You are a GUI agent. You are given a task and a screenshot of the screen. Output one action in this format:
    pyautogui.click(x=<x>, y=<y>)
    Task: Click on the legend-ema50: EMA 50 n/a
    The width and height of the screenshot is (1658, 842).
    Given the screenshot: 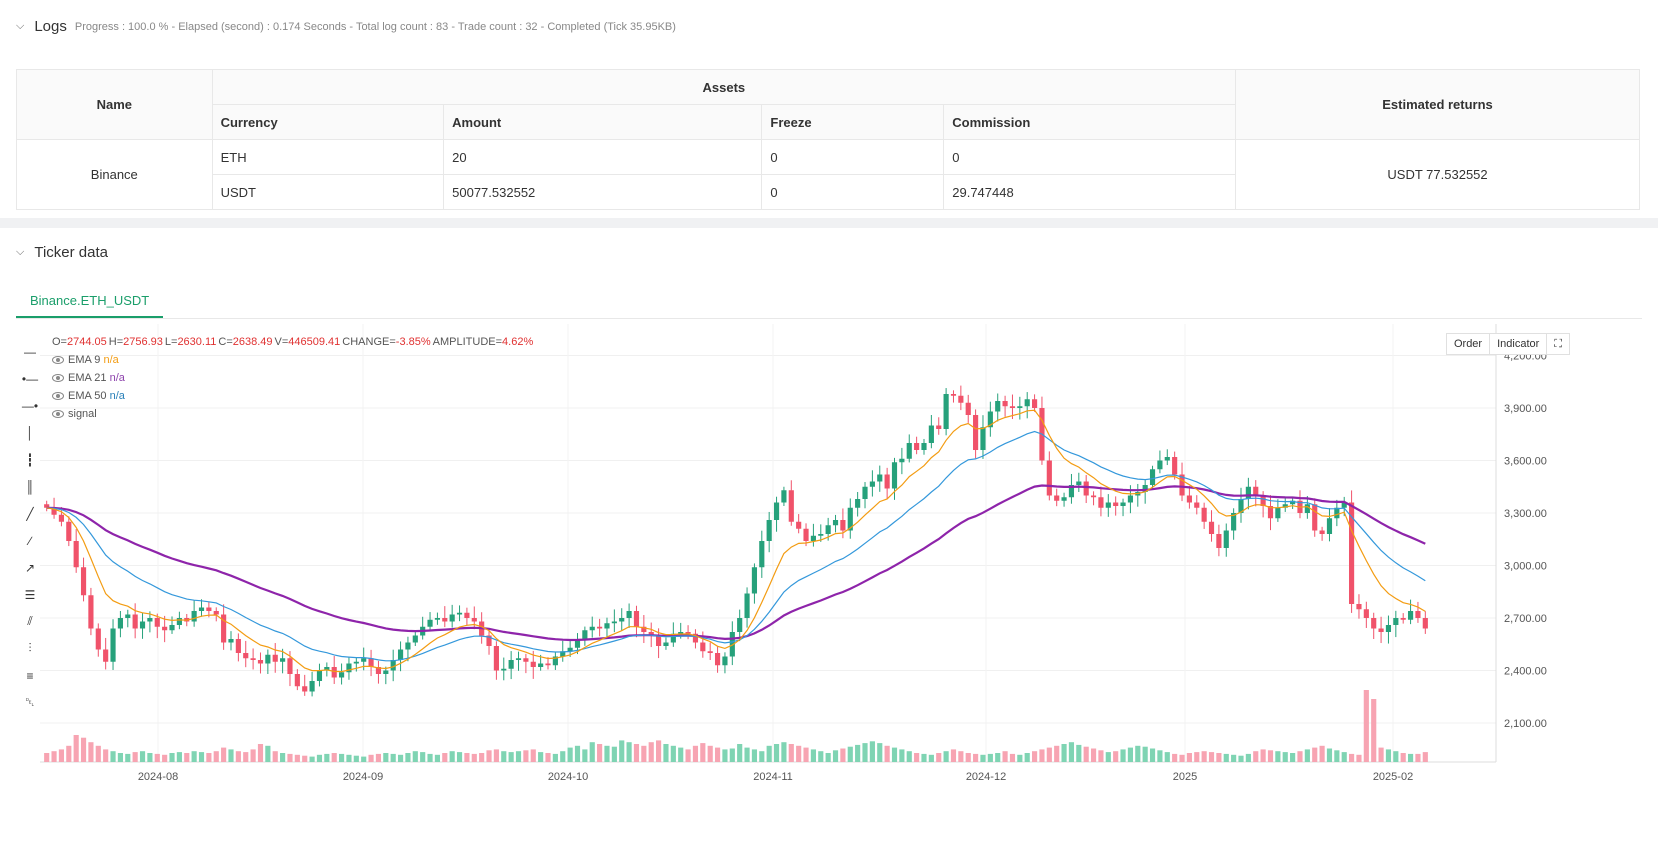 What is the action you would take?
    pyautogui.click(x=293, y=396)
    